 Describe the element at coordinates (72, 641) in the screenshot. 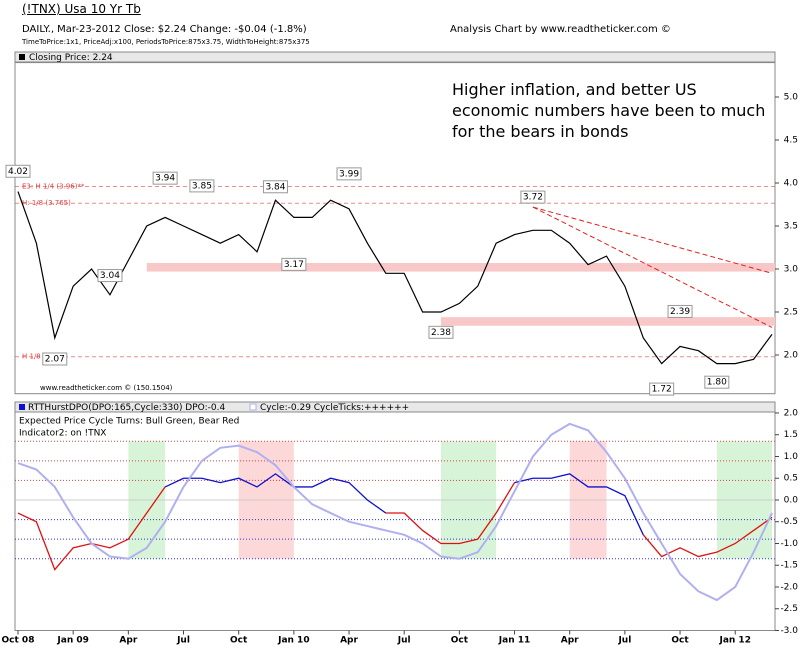

I see `x-tick-label: Jan 09` at that location.